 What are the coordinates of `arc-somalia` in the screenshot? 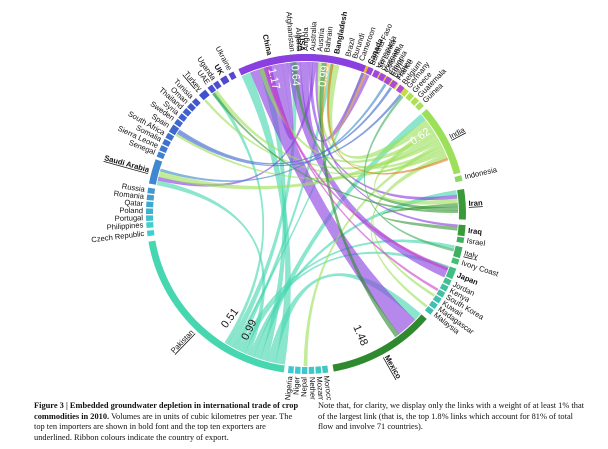 It's located at (166, 142).